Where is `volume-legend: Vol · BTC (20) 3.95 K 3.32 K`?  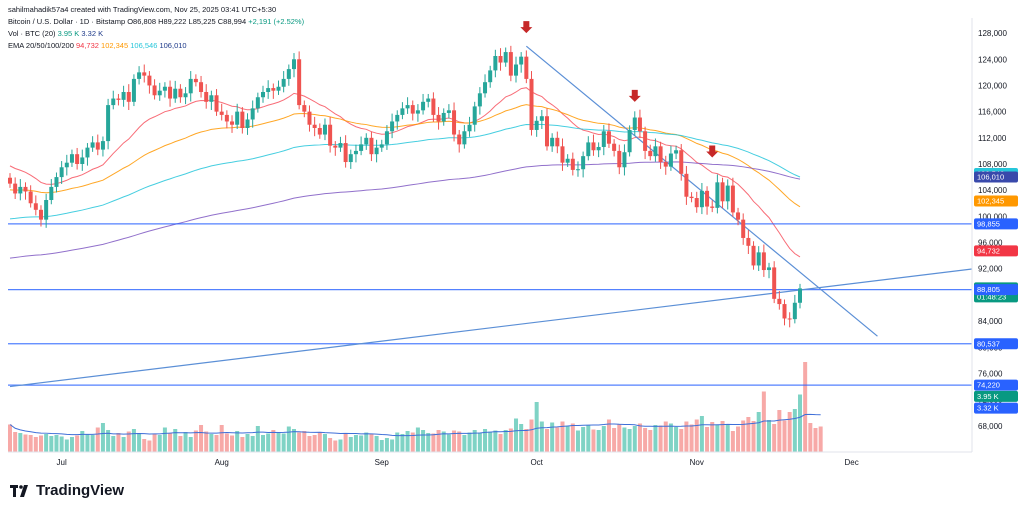
volume-legend: Vol · BTC (20) 3.95 K 3.32 K is located at coordinates (156, 34).